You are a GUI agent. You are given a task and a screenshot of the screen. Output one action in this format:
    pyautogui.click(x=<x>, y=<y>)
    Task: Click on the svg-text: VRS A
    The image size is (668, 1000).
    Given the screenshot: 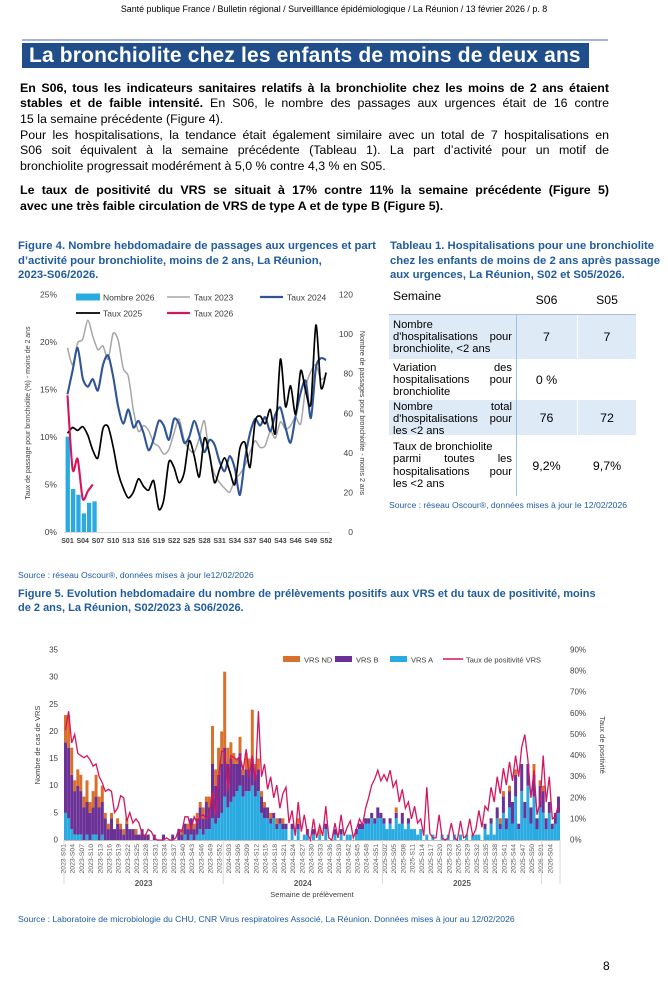 What is the action you would take?
    pyautogui.click(x=422, y=660)
    